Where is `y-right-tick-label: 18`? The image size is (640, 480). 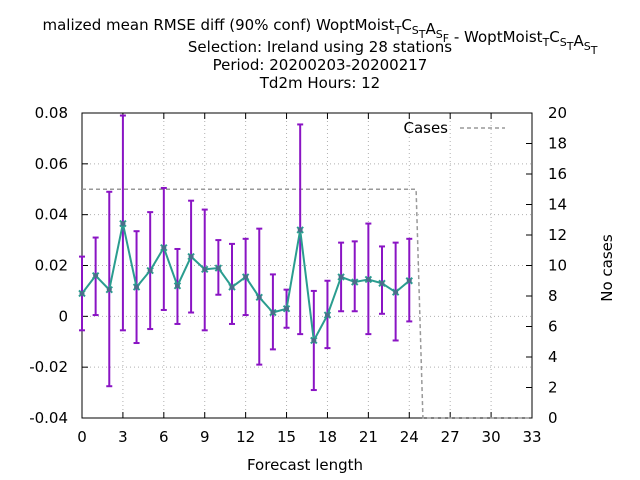 y-right-tick-label: 18 is located at coordinates (557, 144).